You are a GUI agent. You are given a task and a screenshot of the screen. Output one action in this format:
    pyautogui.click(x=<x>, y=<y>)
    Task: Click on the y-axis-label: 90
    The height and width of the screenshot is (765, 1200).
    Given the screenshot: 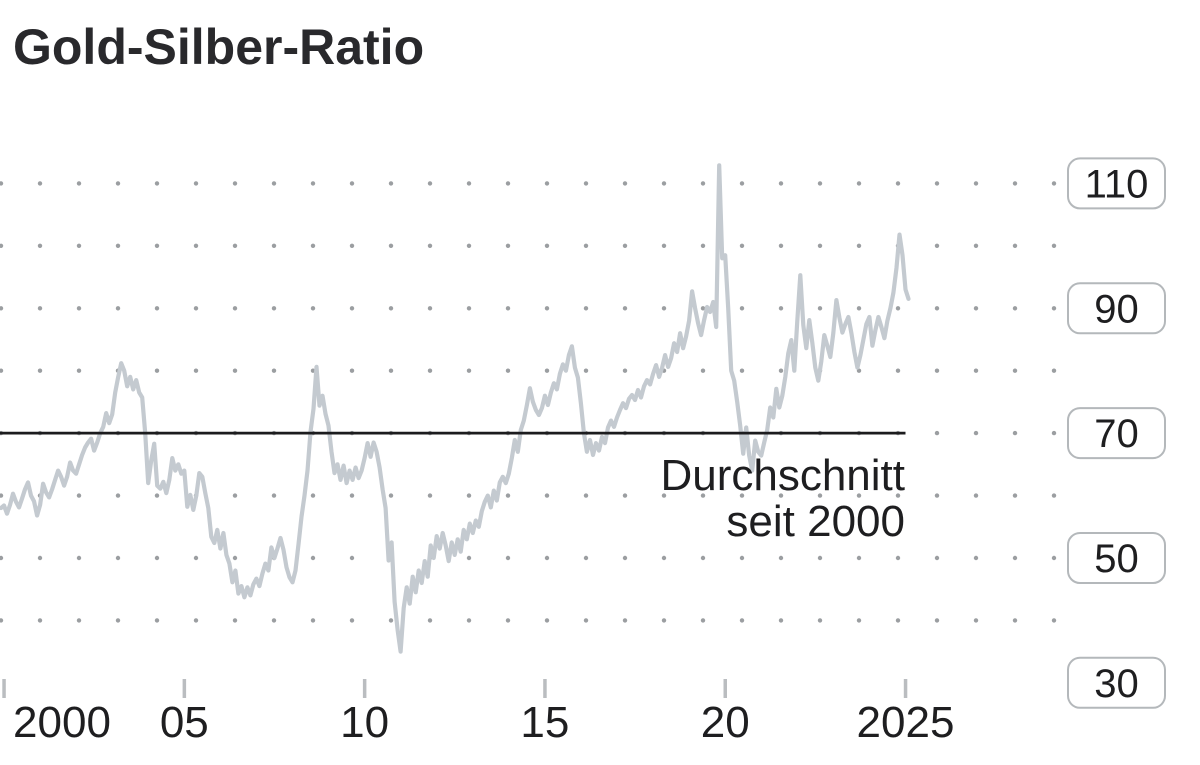 What is the action you would take?
    pyautogui.click(x=1116, y=309)
    